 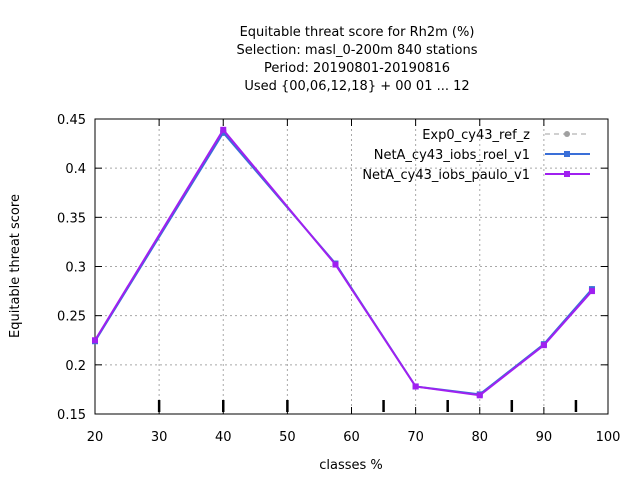 What do you see at coordinates (357, 68) in the screenshot?
I see `title-line-3: Period: 20190801-20190816` at bounding box center [357, 68].